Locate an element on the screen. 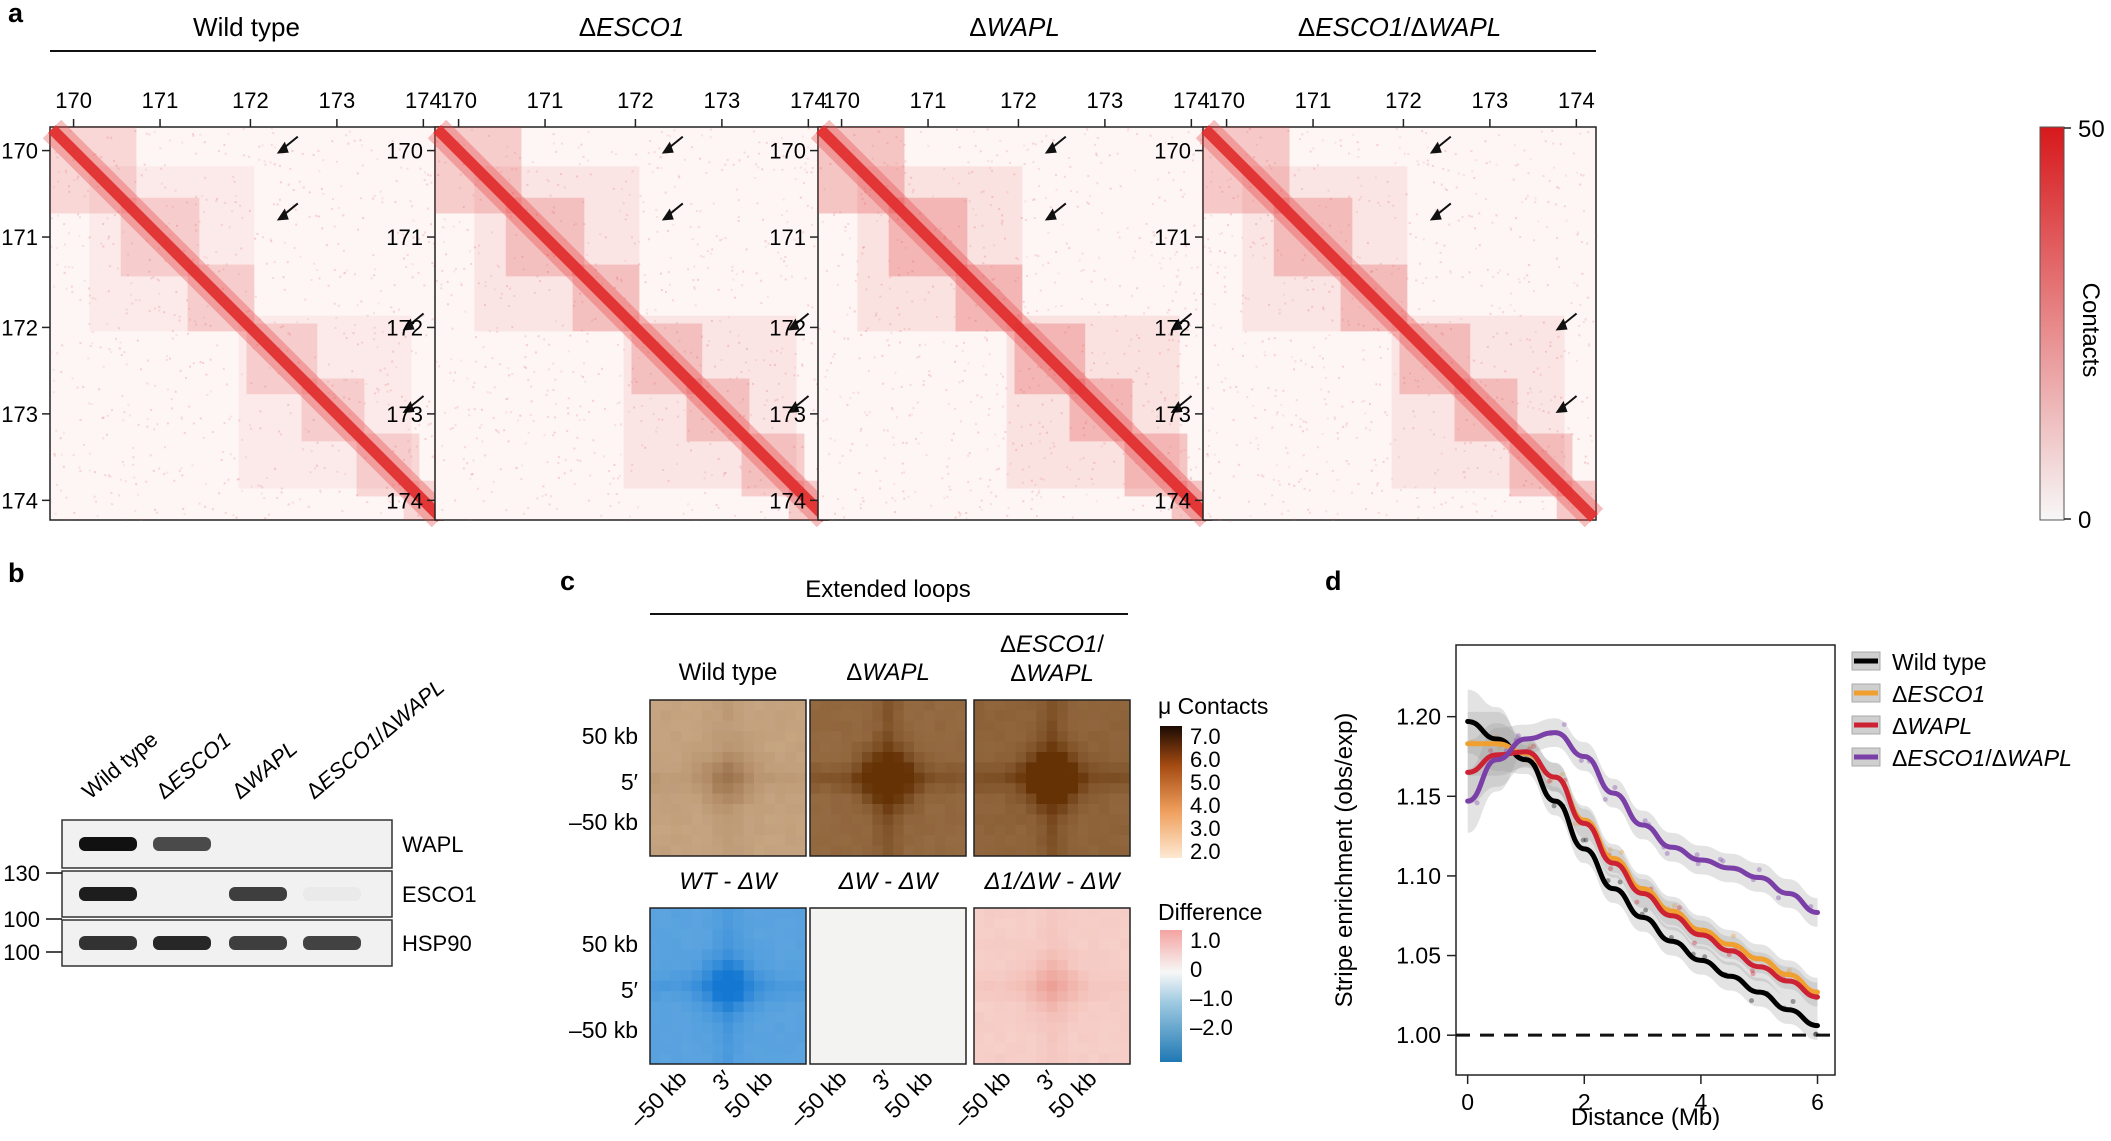 The image size is (2111, 1141). blot-lane-label: Wild type is located at coordinates (119, 765).